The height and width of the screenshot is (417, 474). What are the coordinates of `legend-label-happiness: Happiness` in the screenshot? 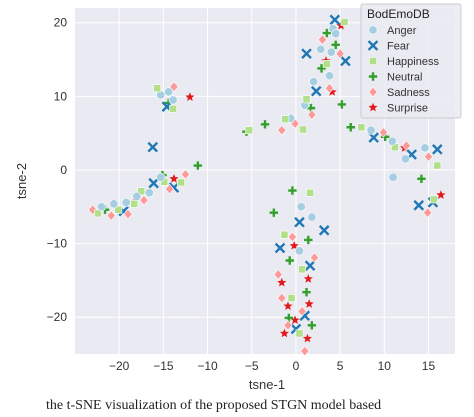 It's located at (413, 62).